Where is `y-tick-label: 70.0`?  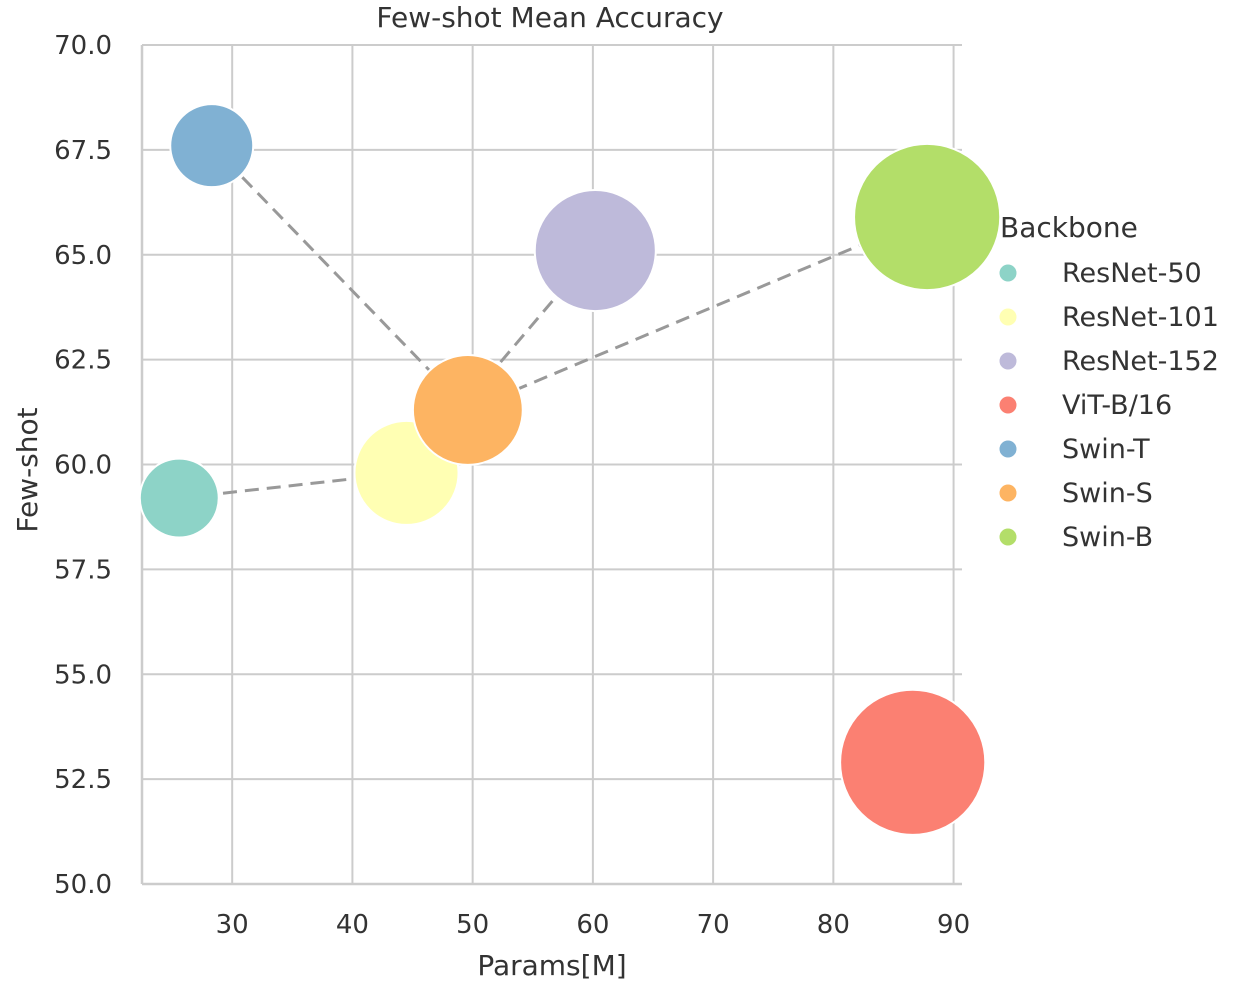 y-tick-label: 70.0 is located at coordinates (83, 46).